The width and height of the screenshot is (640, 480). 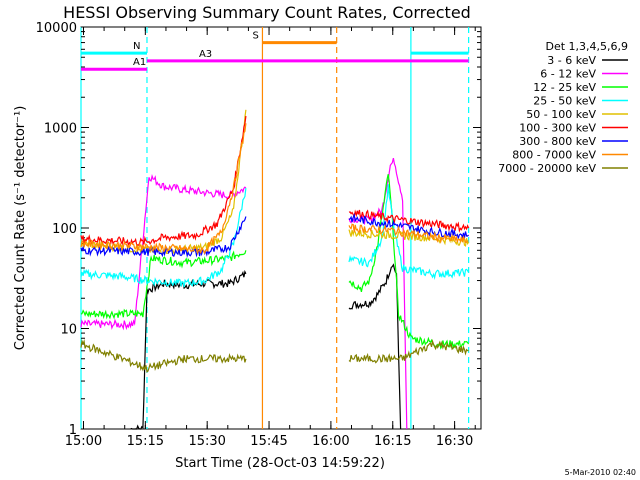 I want to click on series-line-8-a, so click(x=163, y=355).